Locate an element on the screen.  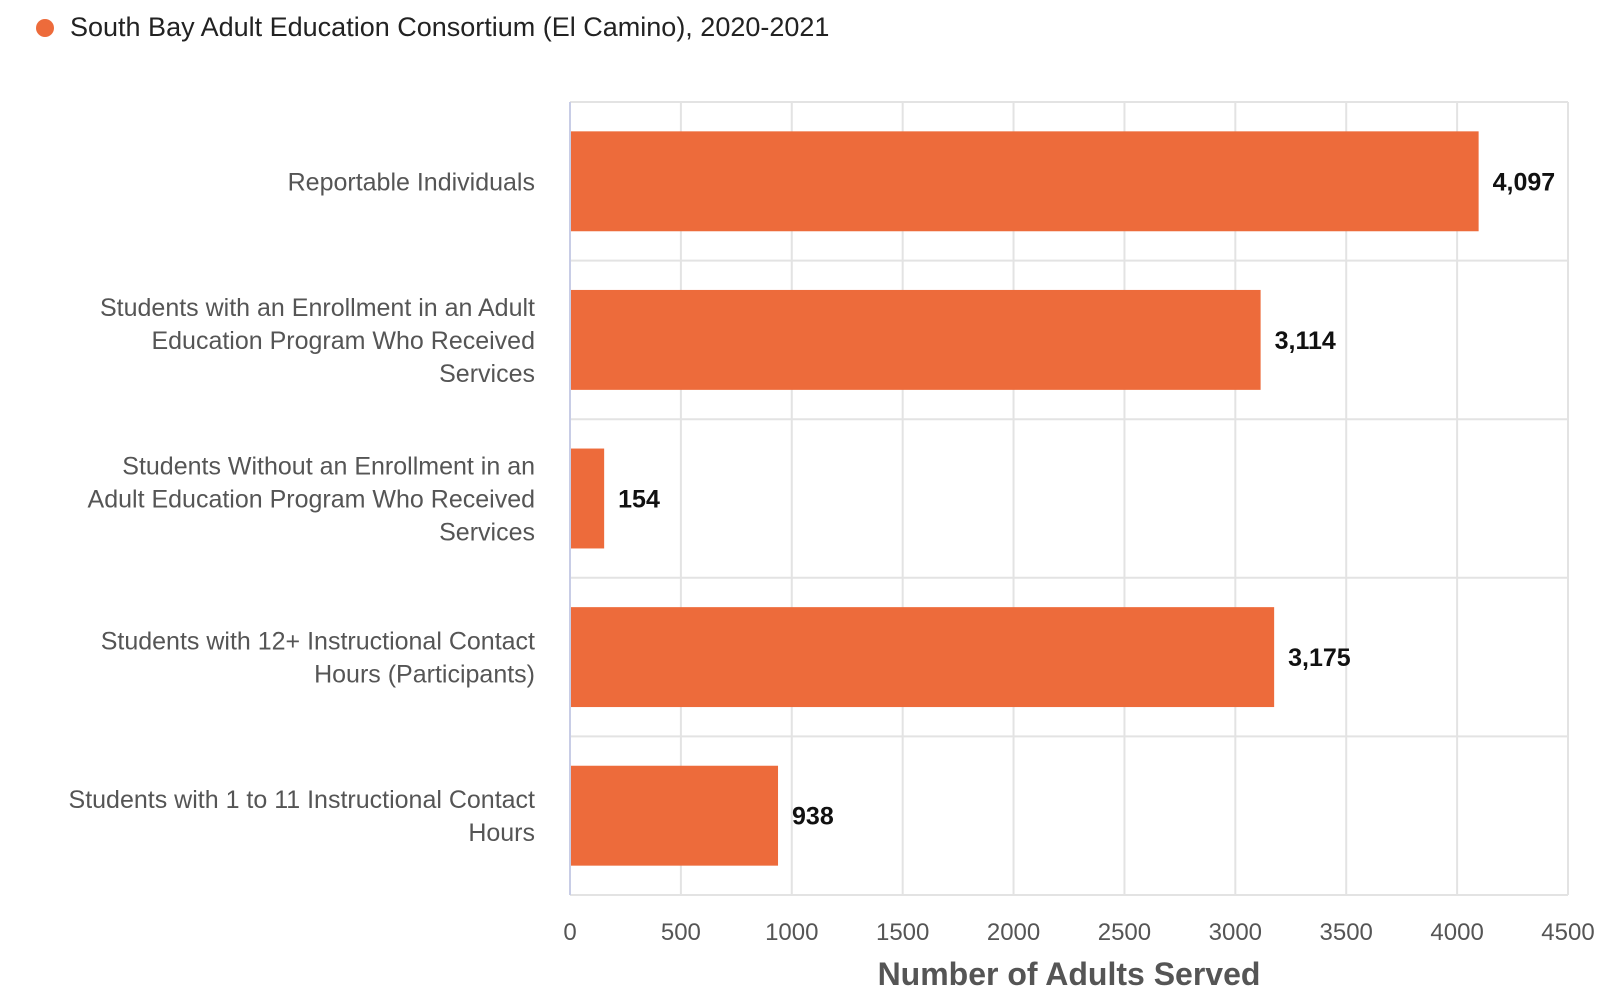
category-label: Education Program Who Received is located at coordinates (343, 341).